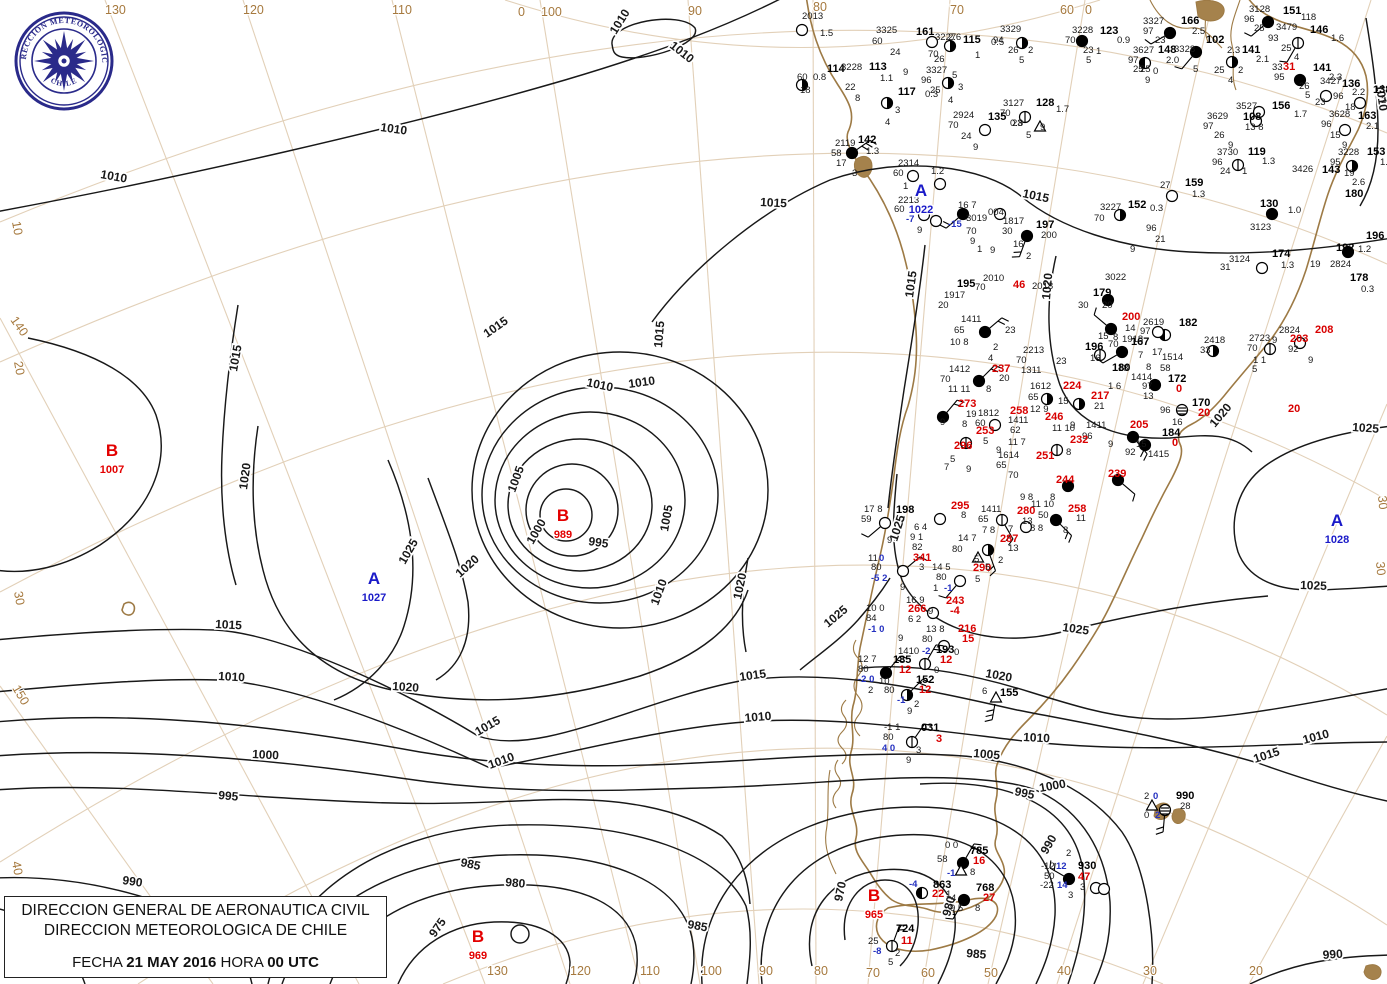 Image resolution: width=1387 pixels, height=984 pixels. I want to click on station-id: 148, so click(1167, 50).